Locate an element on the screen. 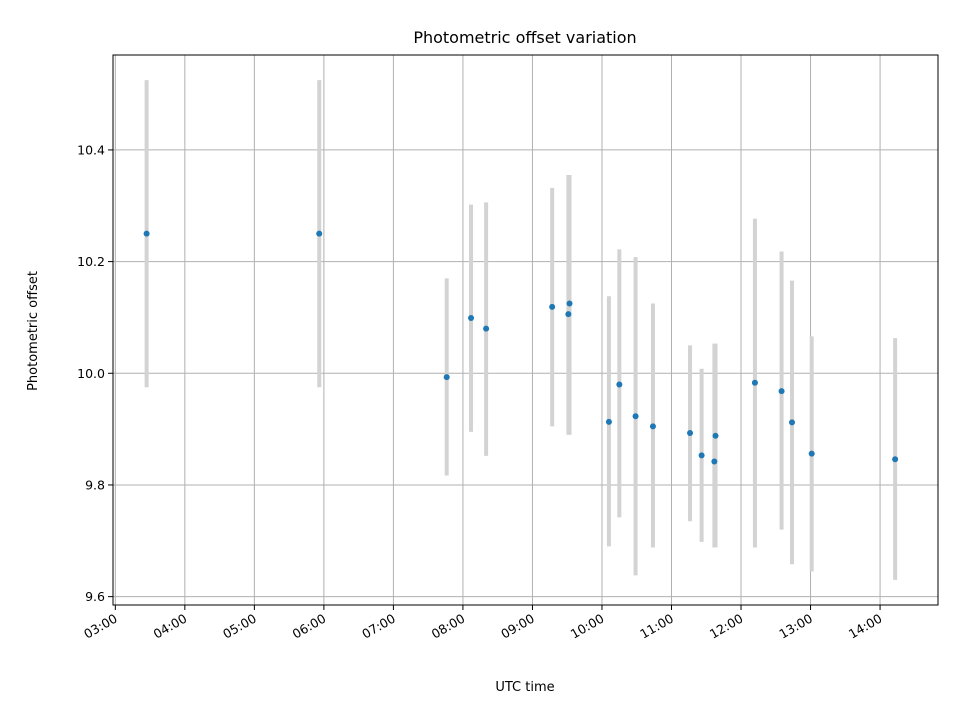 This screenshot has width=960, height=720. x-tick-label: 10:00 is located at coordinates (587, 626).